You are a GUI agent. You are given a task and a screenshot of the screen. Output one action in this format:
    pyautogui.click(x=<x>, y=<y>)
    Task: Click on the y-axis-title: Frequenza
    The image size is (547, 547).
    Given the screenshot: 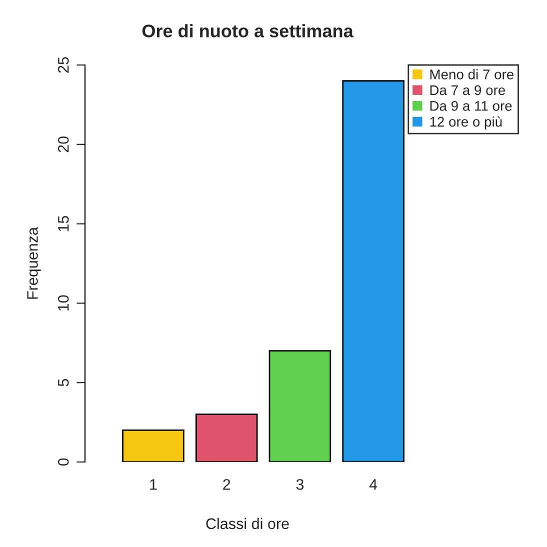 What is the action you would take?
    pyautogui.click(x=34, y=262)
    